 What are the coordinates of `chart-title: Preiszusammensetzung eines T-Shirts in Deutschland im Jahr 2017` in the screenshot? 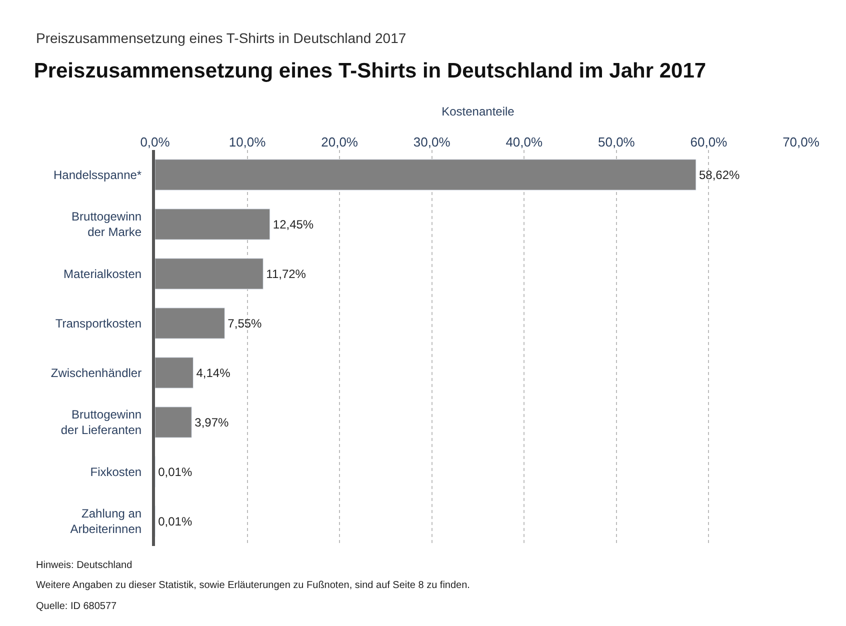 It's located at (370, 70).